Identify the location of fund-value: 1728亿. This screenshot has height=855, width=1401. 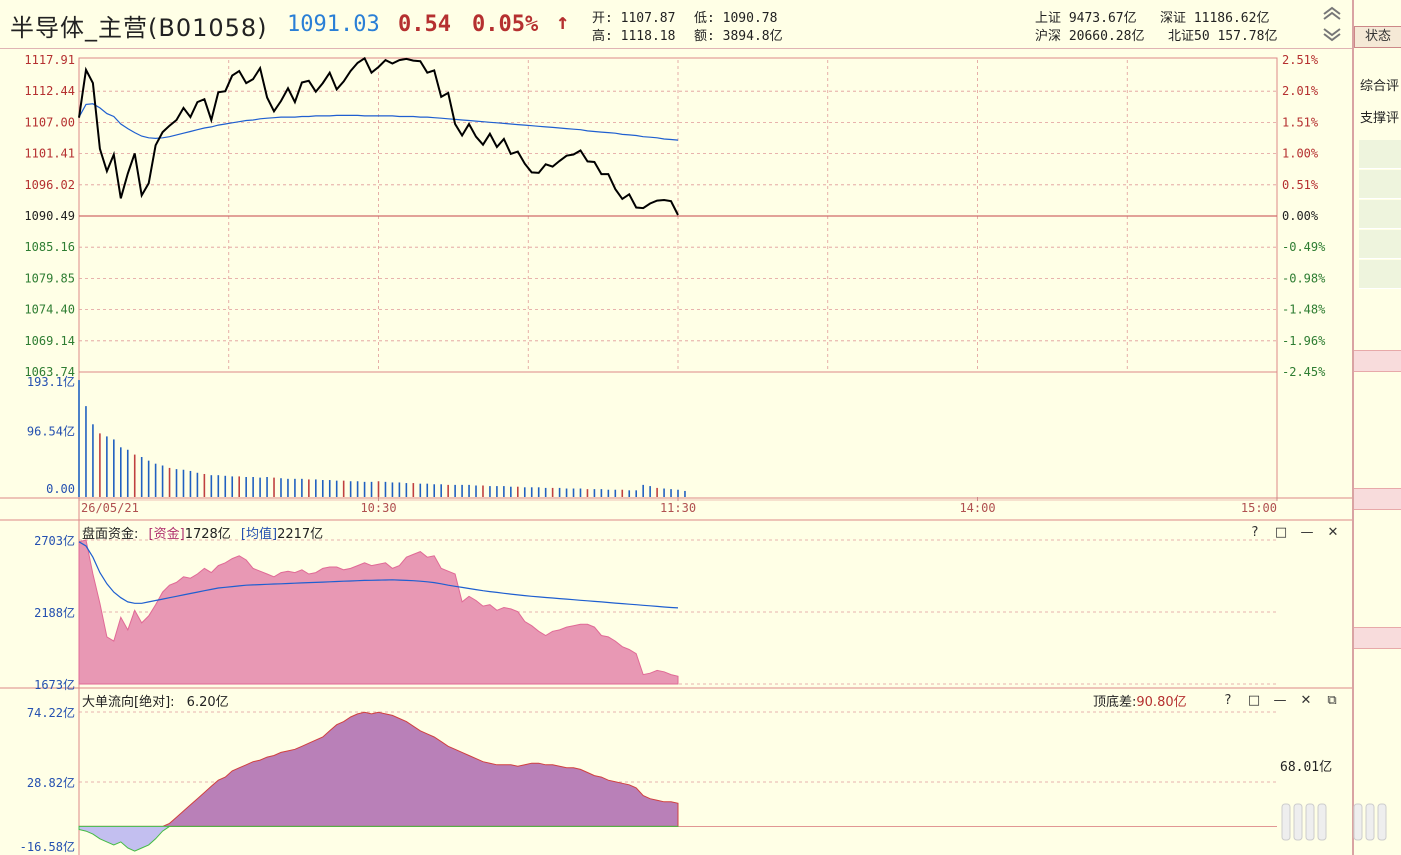
(207, 534).